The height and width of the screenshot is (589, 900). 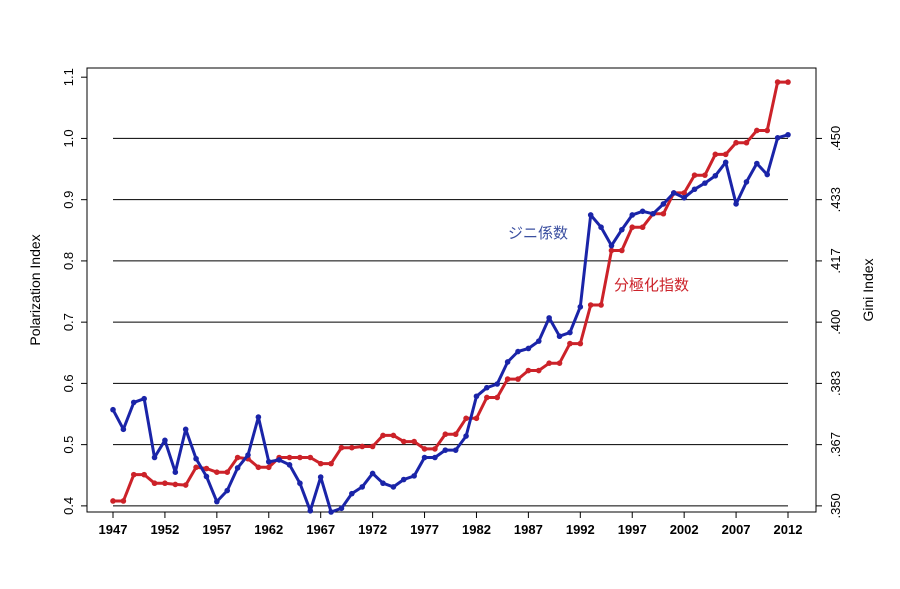 What do you see at coordinates (68, 506) in the screenshot?
I see `y-tick-label: 0.4` at bounding box center [68, 506].